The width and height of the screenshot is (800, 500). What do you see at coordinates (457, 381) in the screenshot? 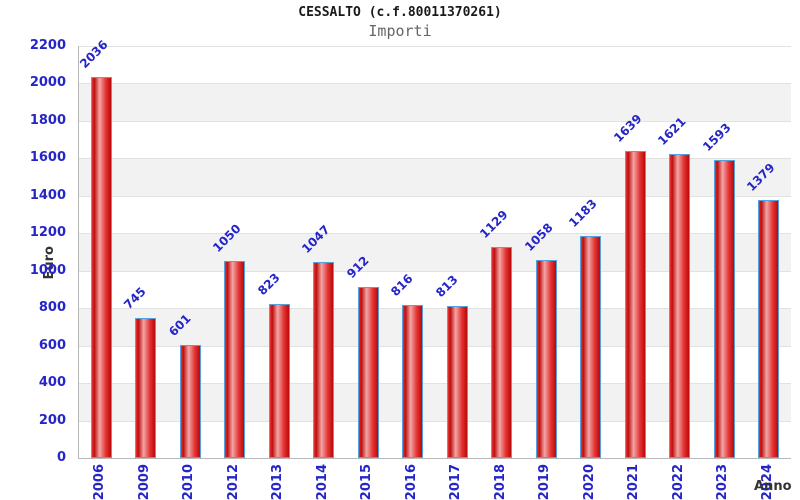
I see `bar-2017` at bounding box center [457, 381].